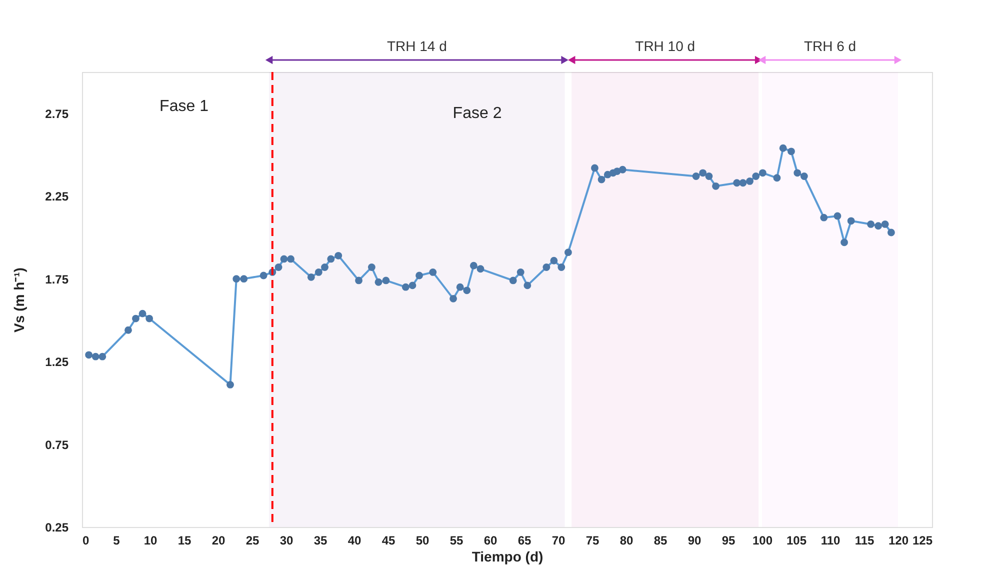 The width and height of the screenshot is (986, 573). What do you see at coordinates (830, 46) in the screenshot?
I see `band-label: TRH 6 d` at bounding box center [830, 46].